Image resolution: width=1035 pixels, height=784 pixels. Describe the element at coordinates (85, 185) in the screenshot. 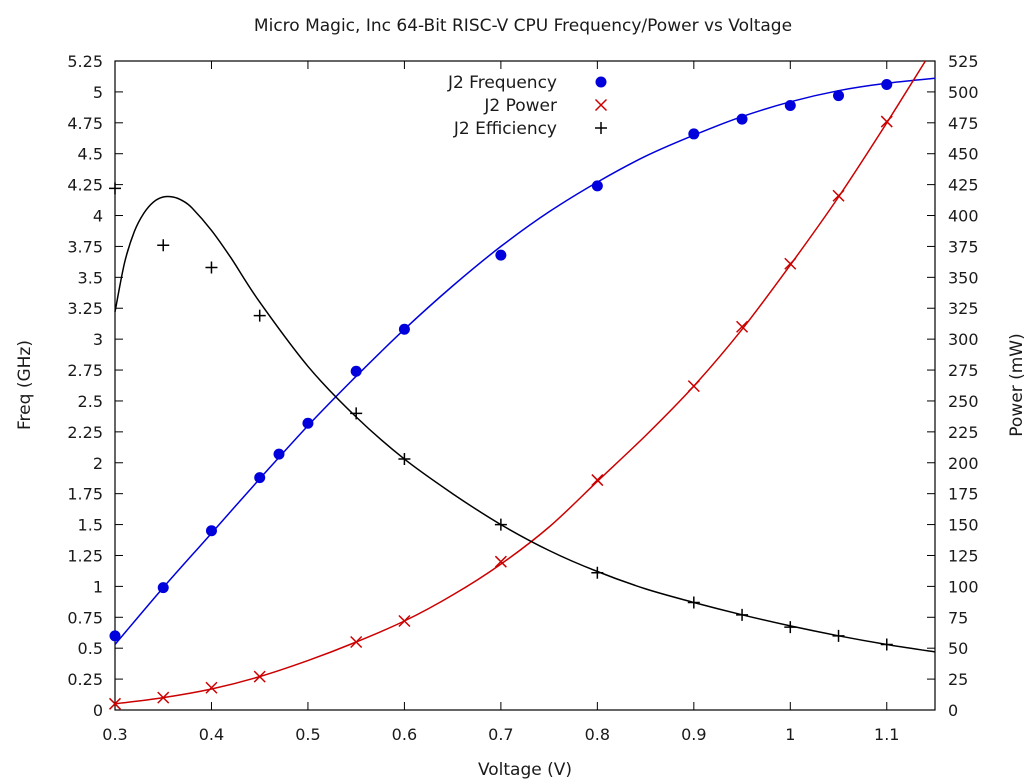

I see `y-tick-label: 4.25` at that location.